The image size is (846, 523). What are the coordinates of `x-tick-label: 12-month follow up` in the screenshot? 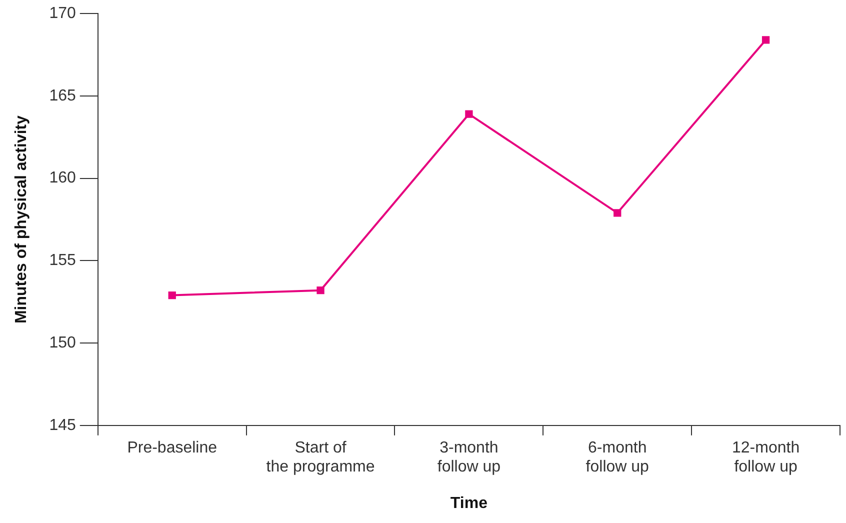 It's located at (766, 457).